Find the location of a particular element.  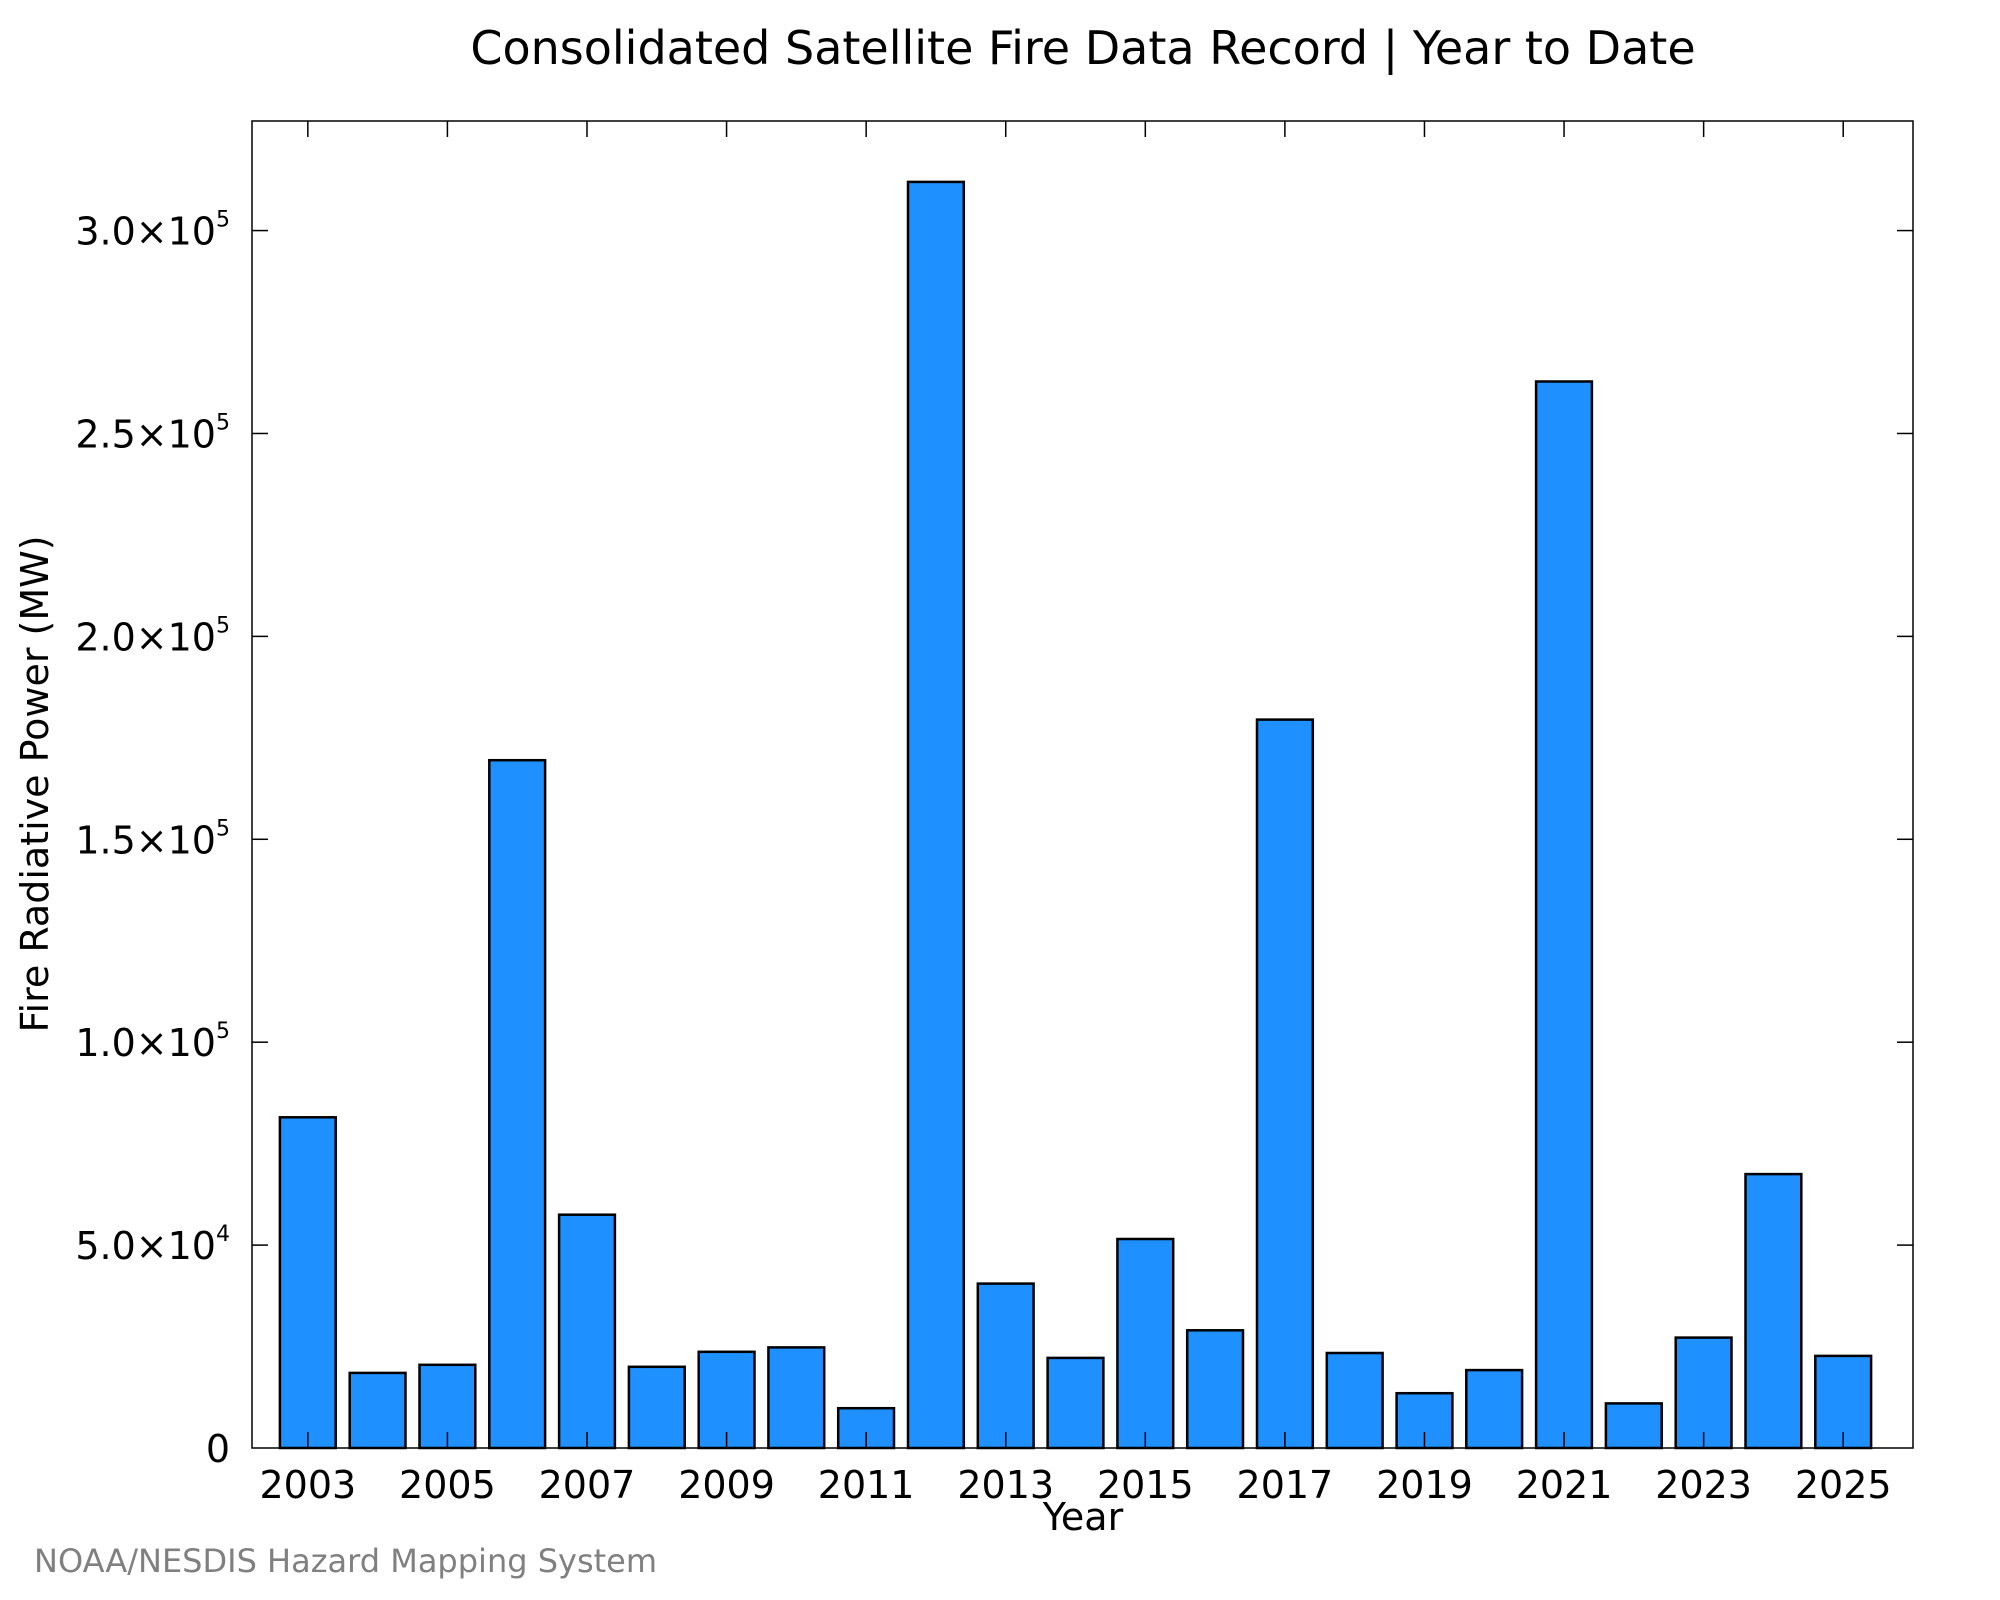

x-tick-label-2025: 2025 is located at coordinates (1843, 1485).